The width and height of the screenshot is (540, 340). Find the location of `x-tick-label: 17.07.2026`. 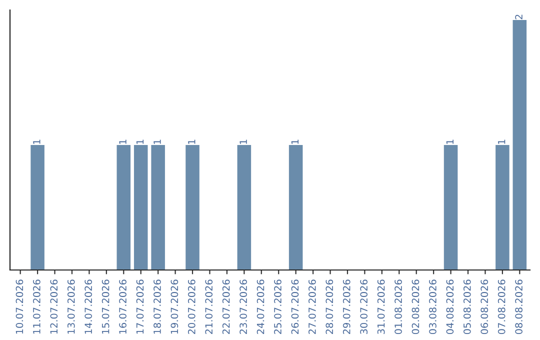

x-tick-label: 17.07.2026 is located at coordinates (140, 307).